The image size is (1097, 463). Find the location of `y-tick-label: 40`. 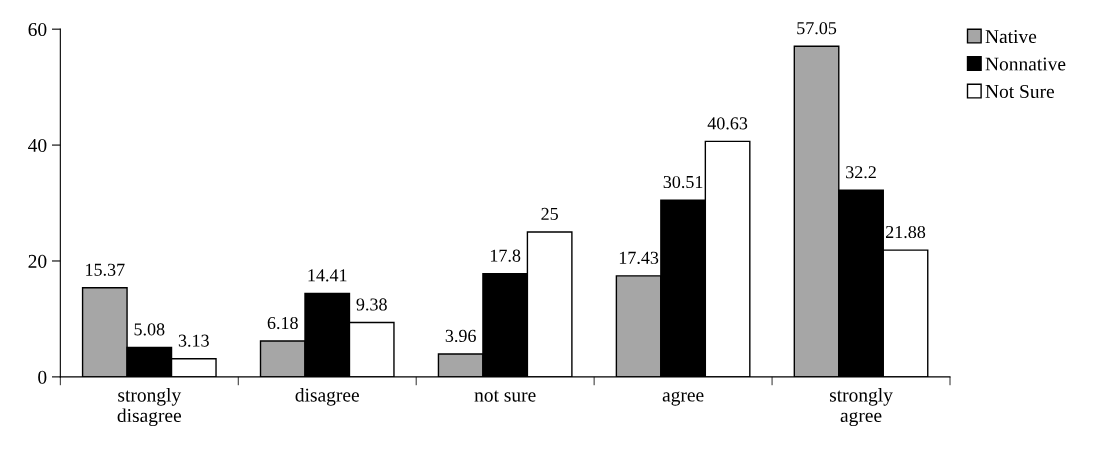

y-tick-label: 40 is located at coordinates (37, 145).